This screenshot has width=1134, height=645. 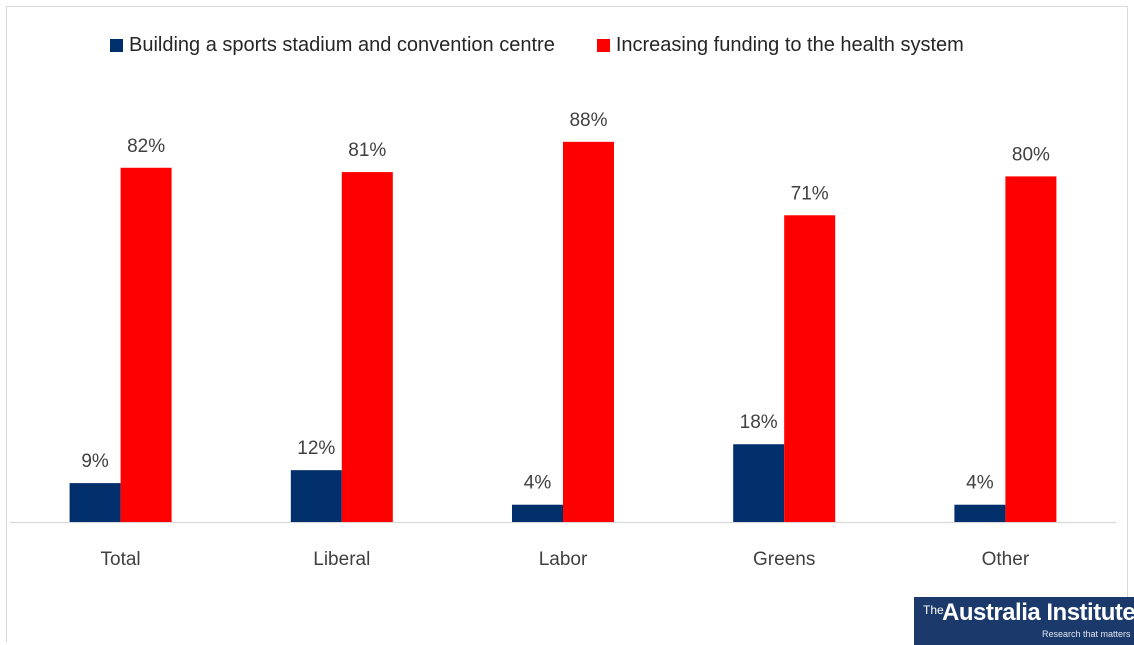 I want to click on logo-tagline: Research that matters, so click(x=1086, y=634).